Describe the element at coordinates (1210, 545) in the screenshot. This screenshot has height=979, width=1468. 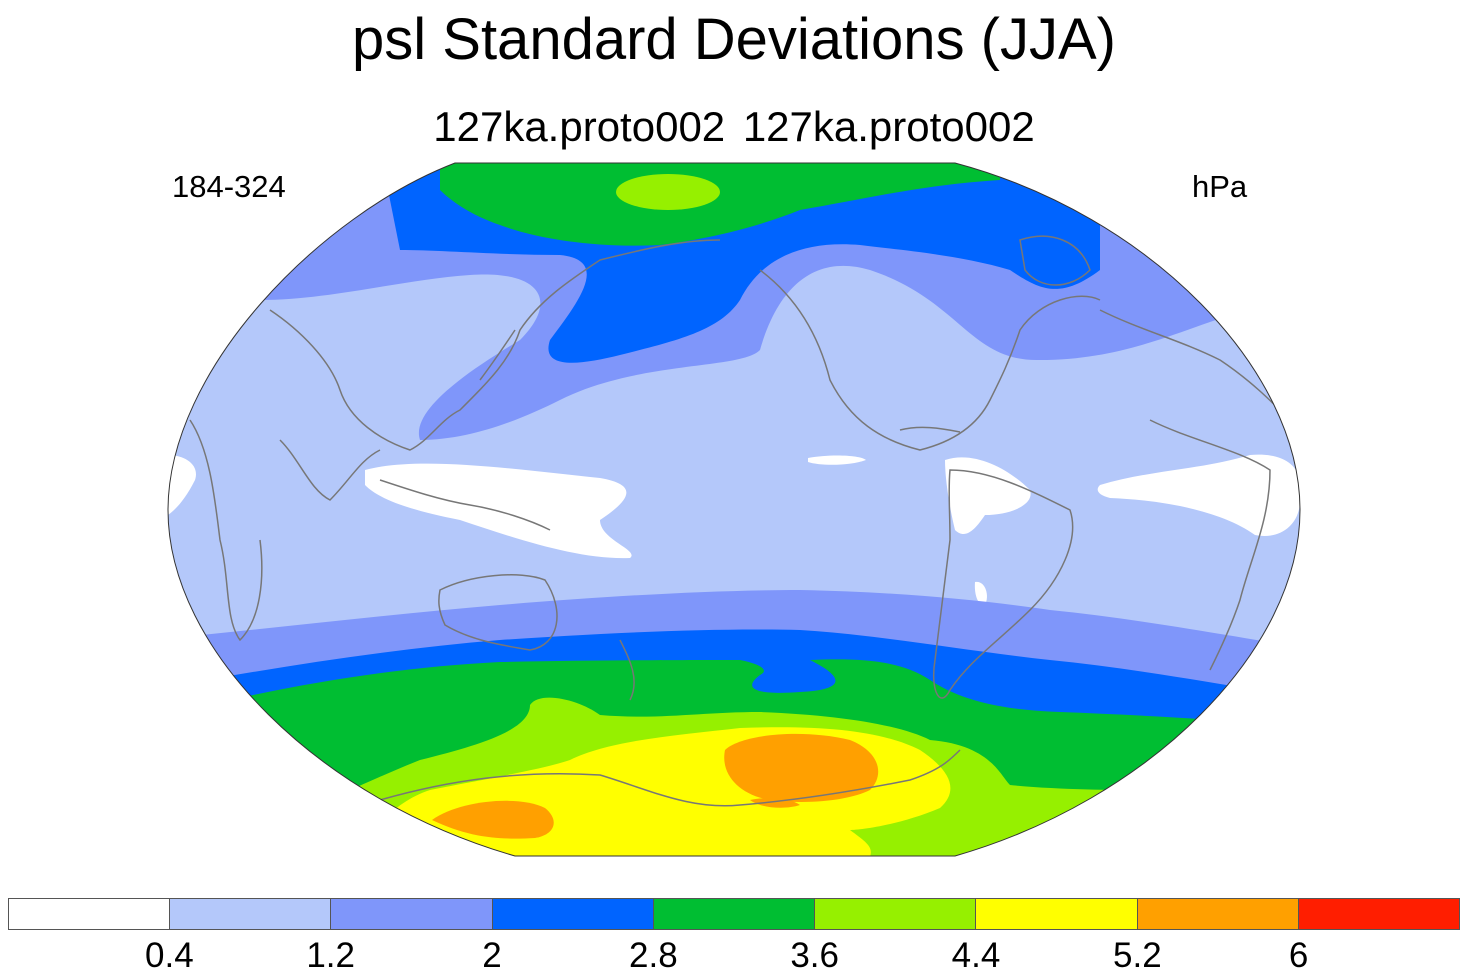
I see `coast-africa-east` at that location.